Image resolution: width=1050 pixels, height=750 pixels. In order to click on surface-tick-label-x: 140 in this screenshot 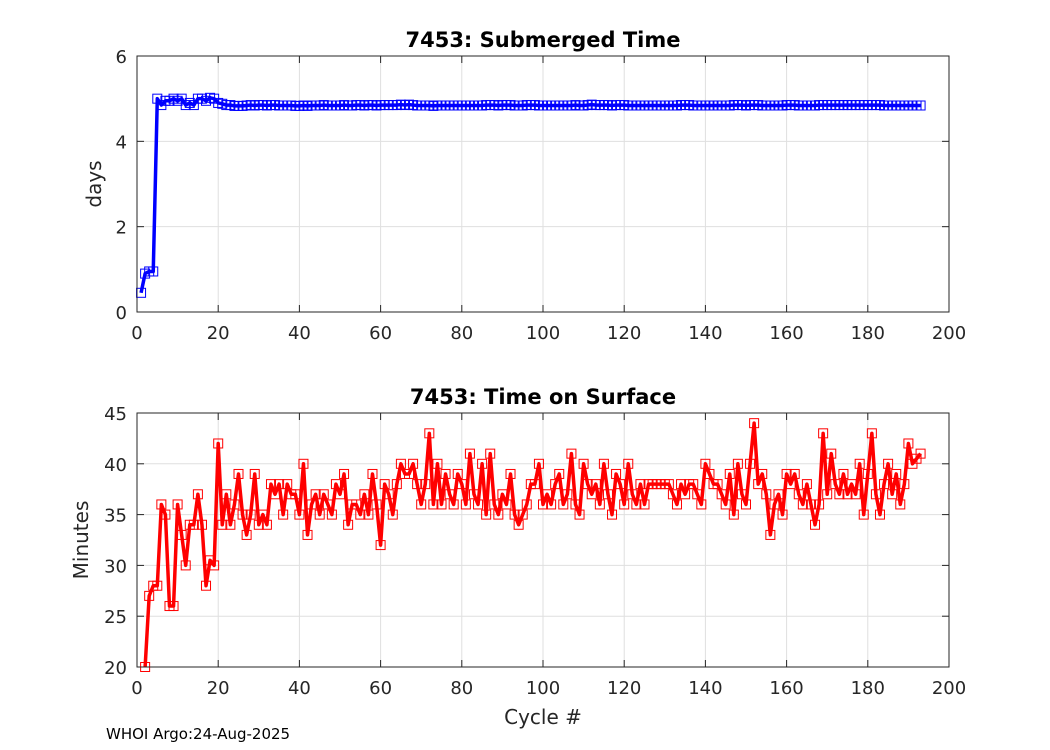, I will do `click(705, 688)`.